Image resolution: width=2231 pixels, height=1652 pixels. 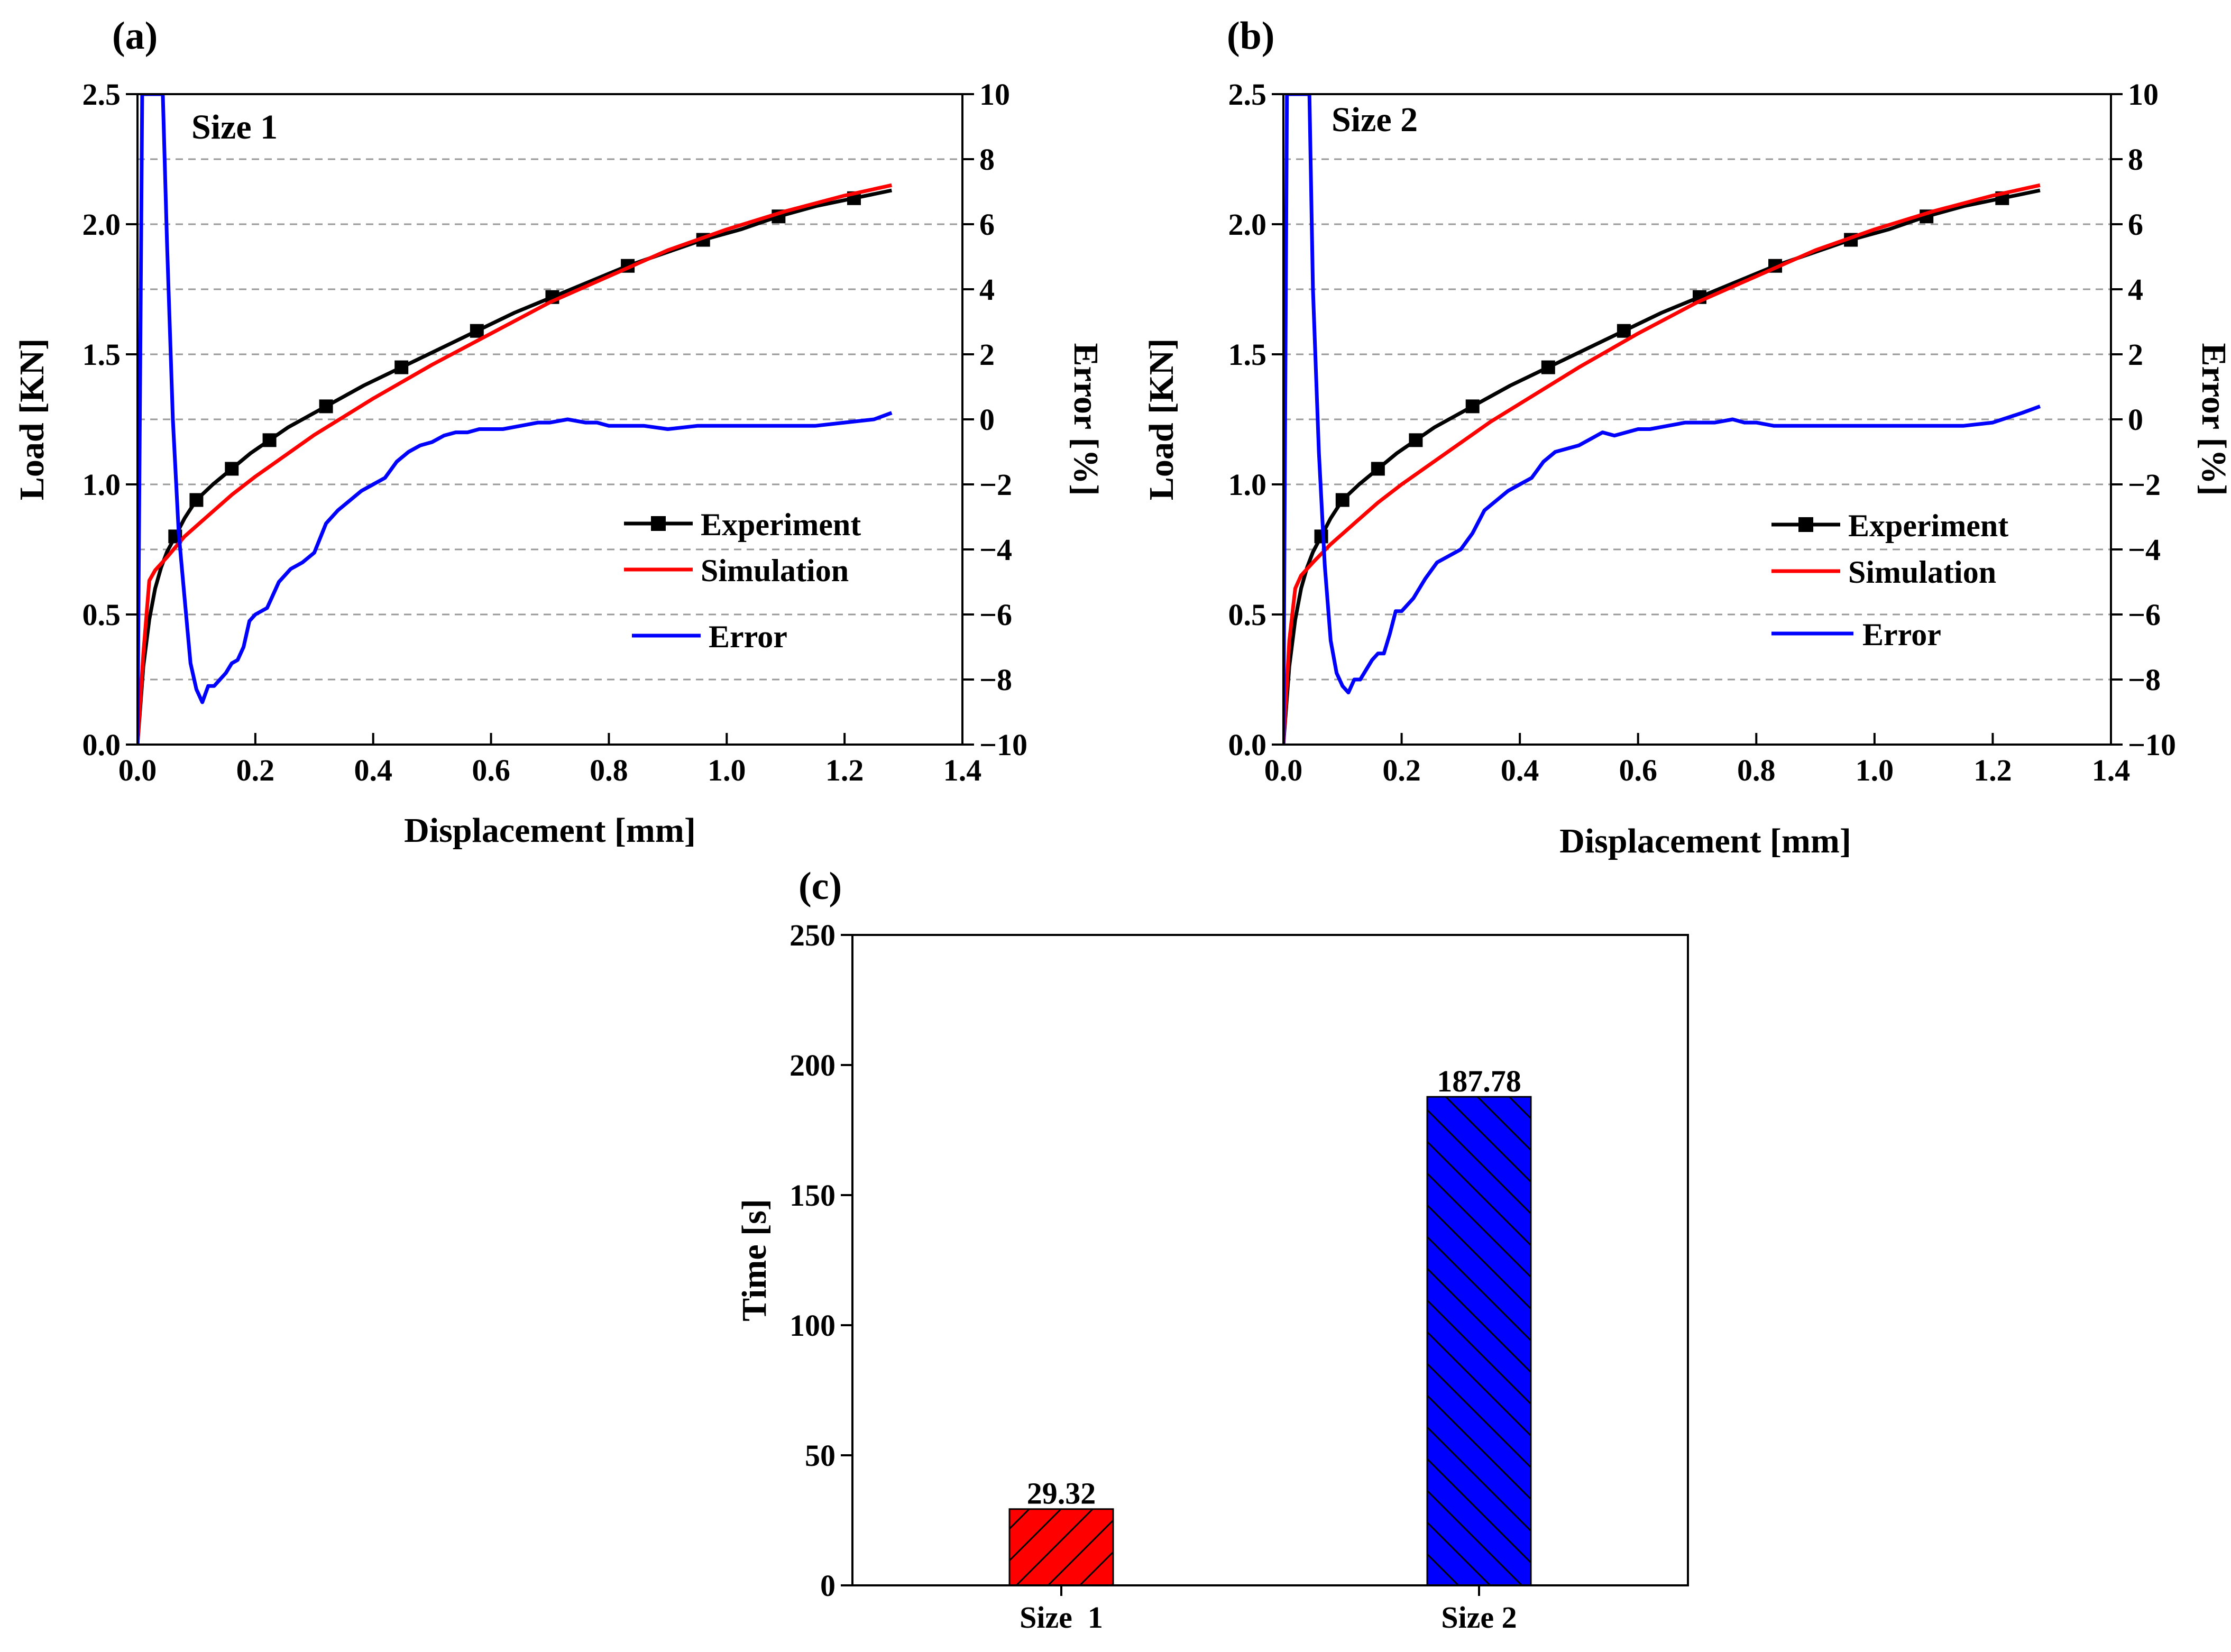 I want to click on panel-a-legend: Experiment Simulation Error, so click(x=742, y=581).